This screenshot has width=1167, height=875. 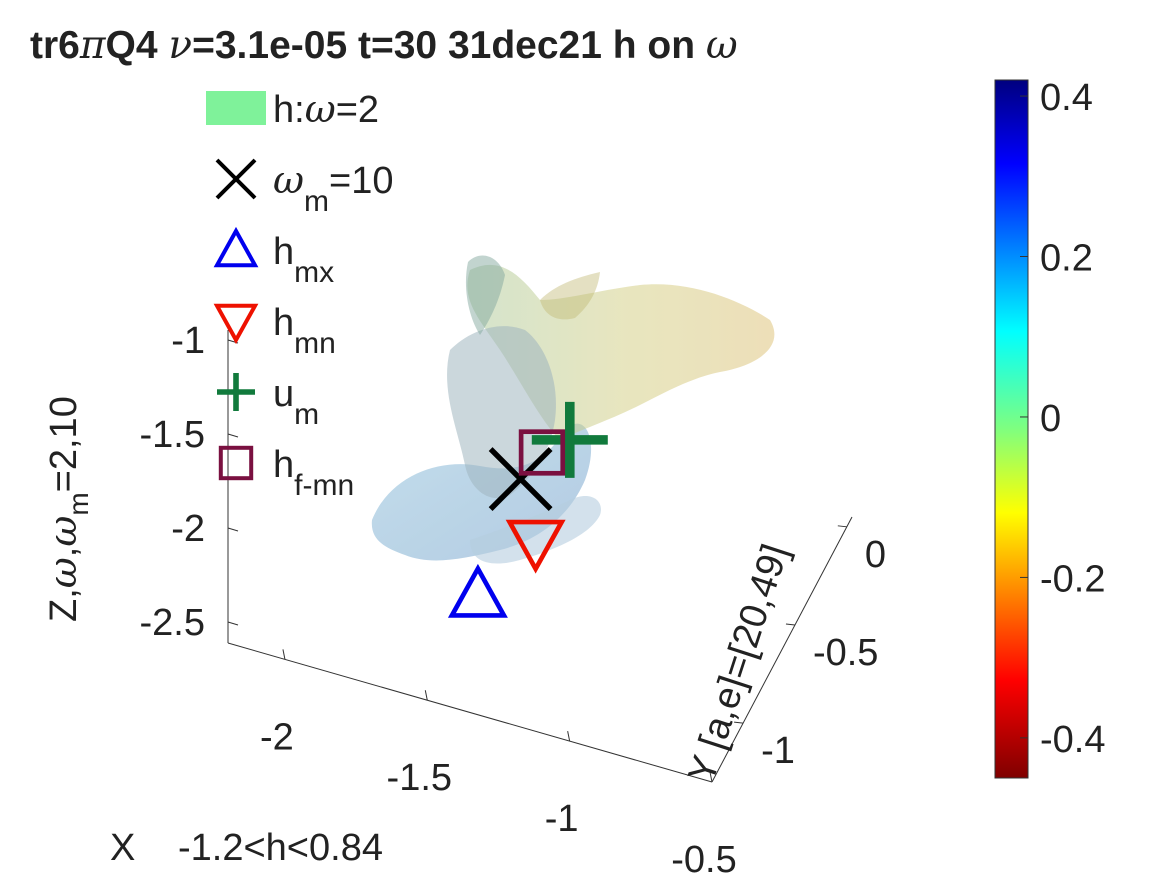 I want to click on y-axis-ticks: 0 -0.5 -1, so click(x=810, y=648).